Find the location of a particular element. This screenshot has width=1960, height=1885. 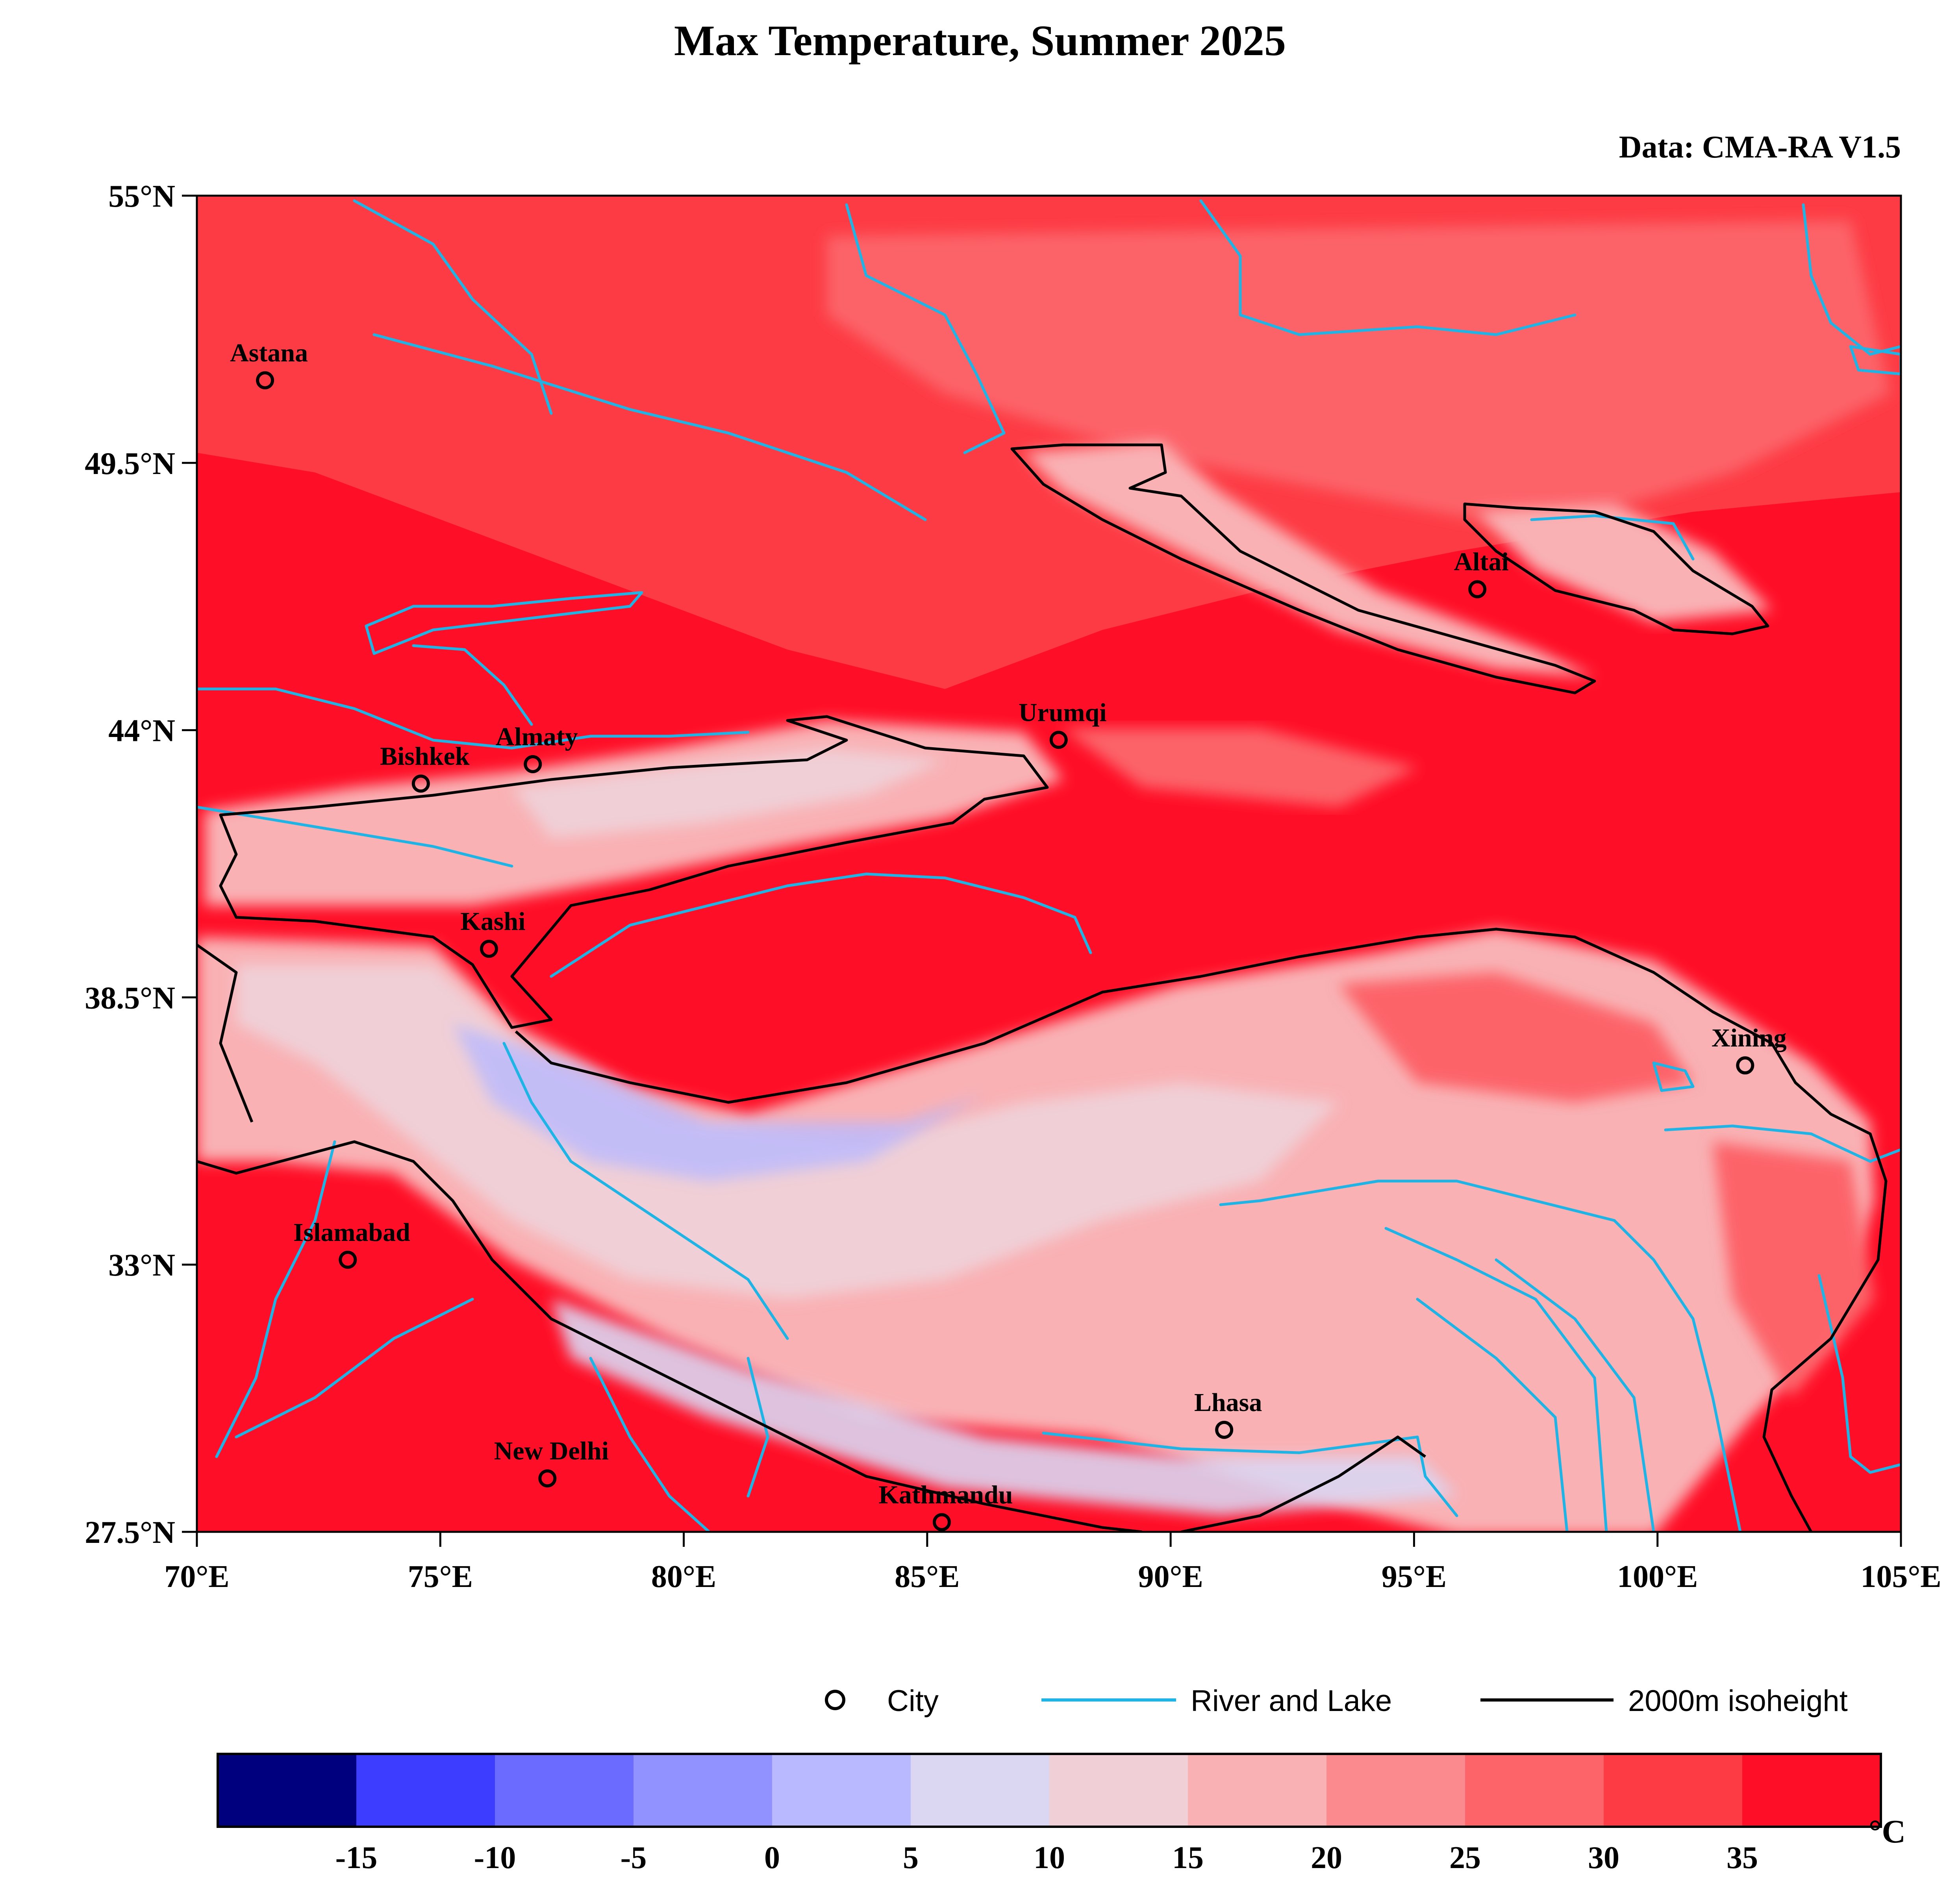

lat-tick-label: 33°N is located at coordinates (141, 1265).